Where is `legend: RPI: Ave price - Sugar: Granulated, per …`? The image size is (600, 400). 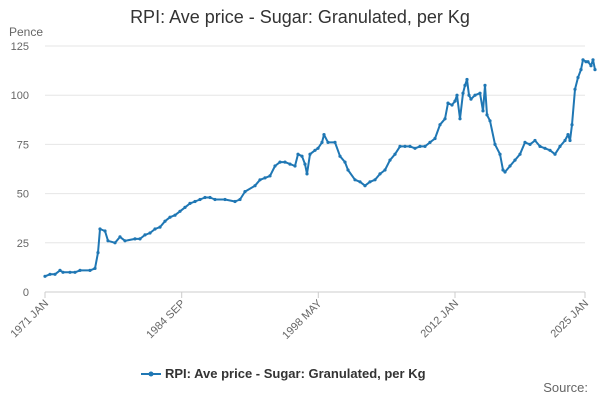 legend: RPI: Ave price - Sugar: Granulated, per … is located at coordinates (283, 373).